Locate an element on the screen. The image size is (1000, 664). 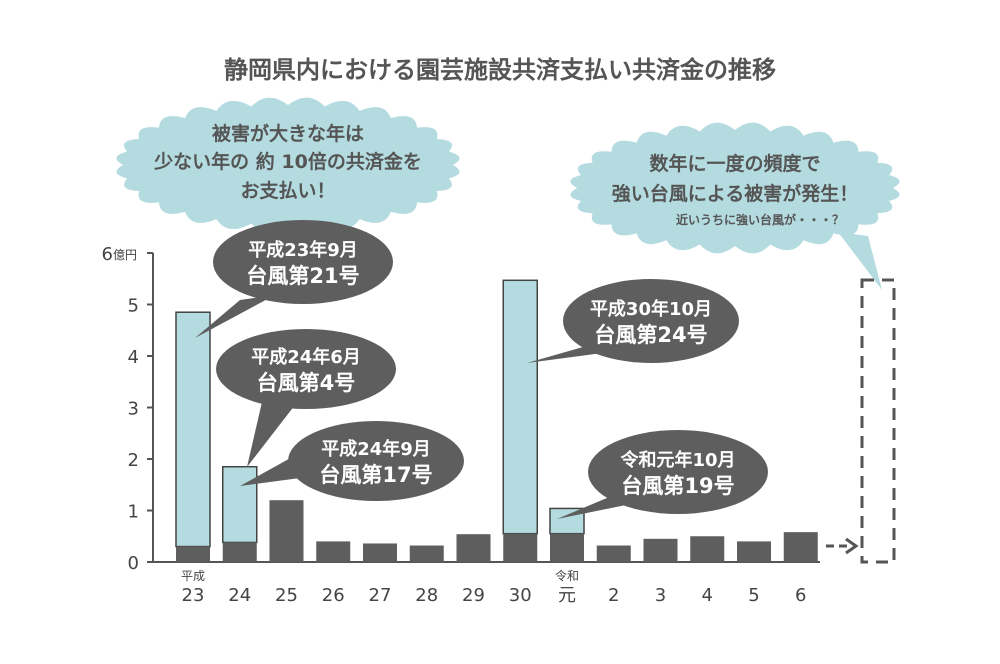
forecast-arrow-head is located at coordinates (852, 546).